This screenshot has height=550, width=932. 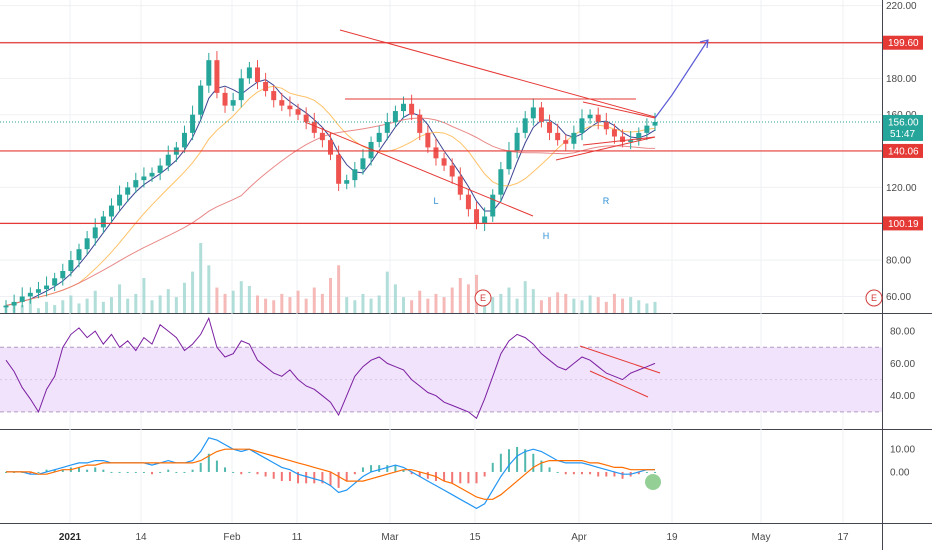 I want to click on time-tick-2: Feb, so click(x=232, y=537).